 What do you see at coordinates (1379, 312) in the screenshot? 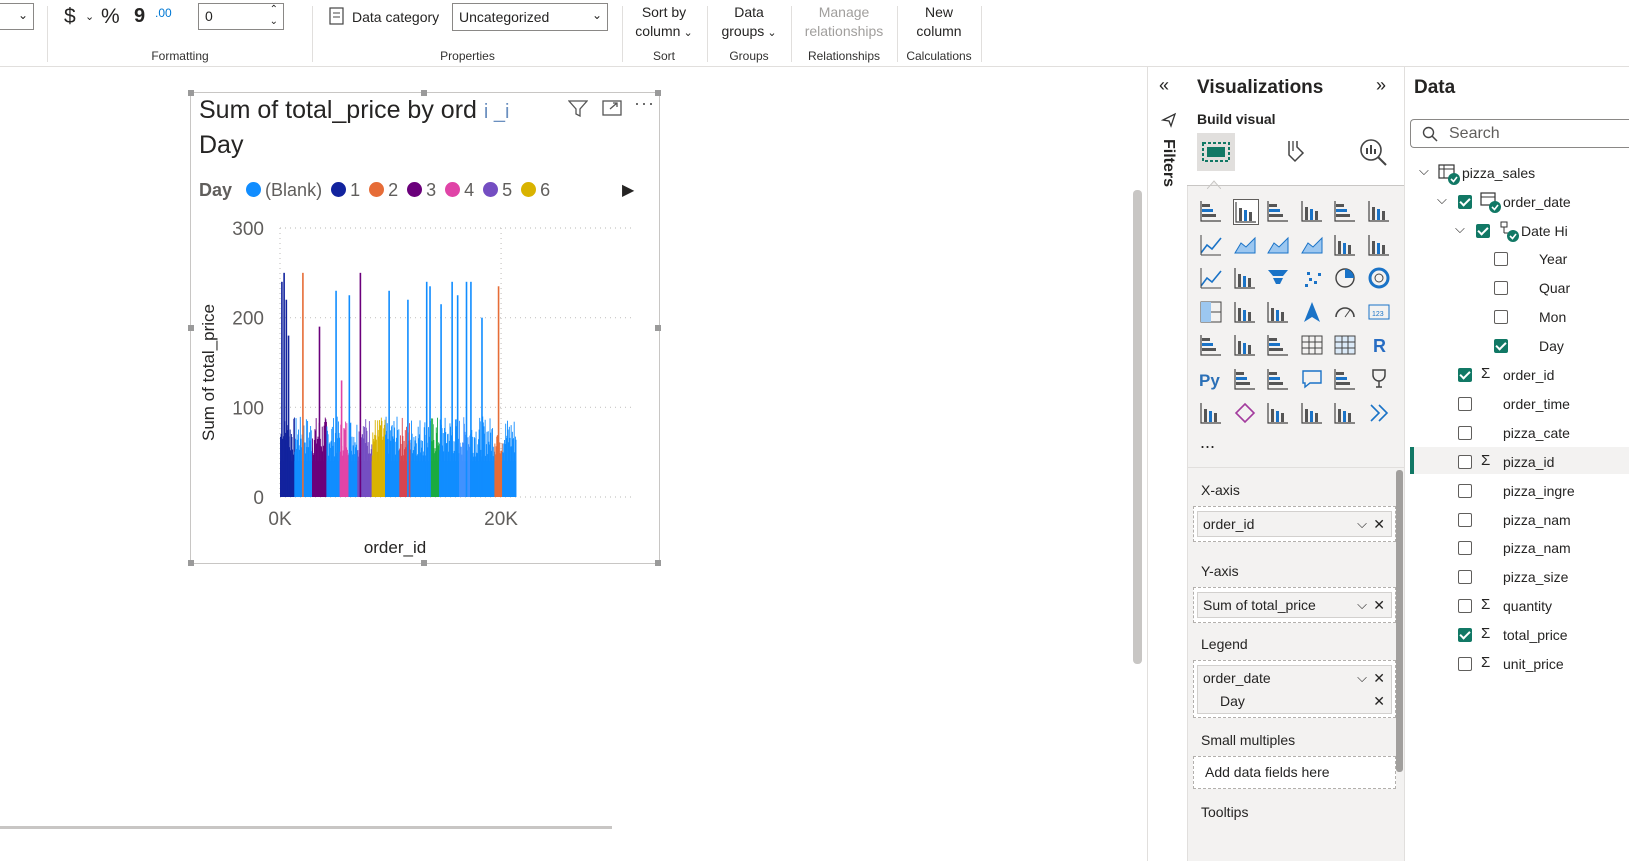
I see `card-icon: 123` at bounding box center [1379, 312].